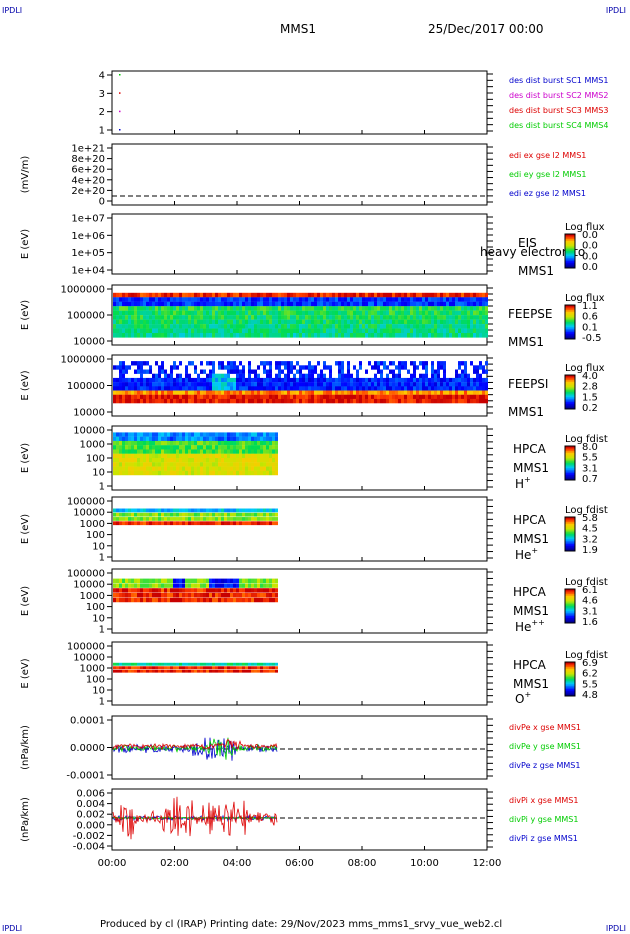  I want to click on p10-series-line, so click(195, 749).